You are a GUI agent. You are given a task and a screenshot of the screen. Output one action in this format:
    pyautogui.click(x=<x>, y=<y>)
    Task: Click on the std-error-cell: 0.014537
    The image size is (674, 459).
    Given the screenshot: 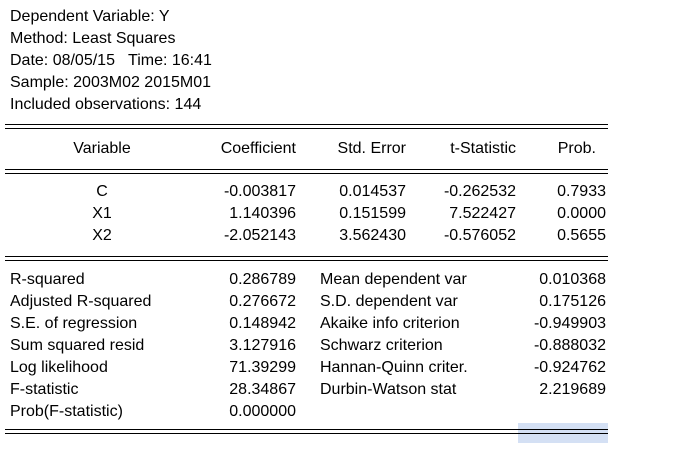 What is the action you would take?
    pyautogui.click(x=372, y=191)
    